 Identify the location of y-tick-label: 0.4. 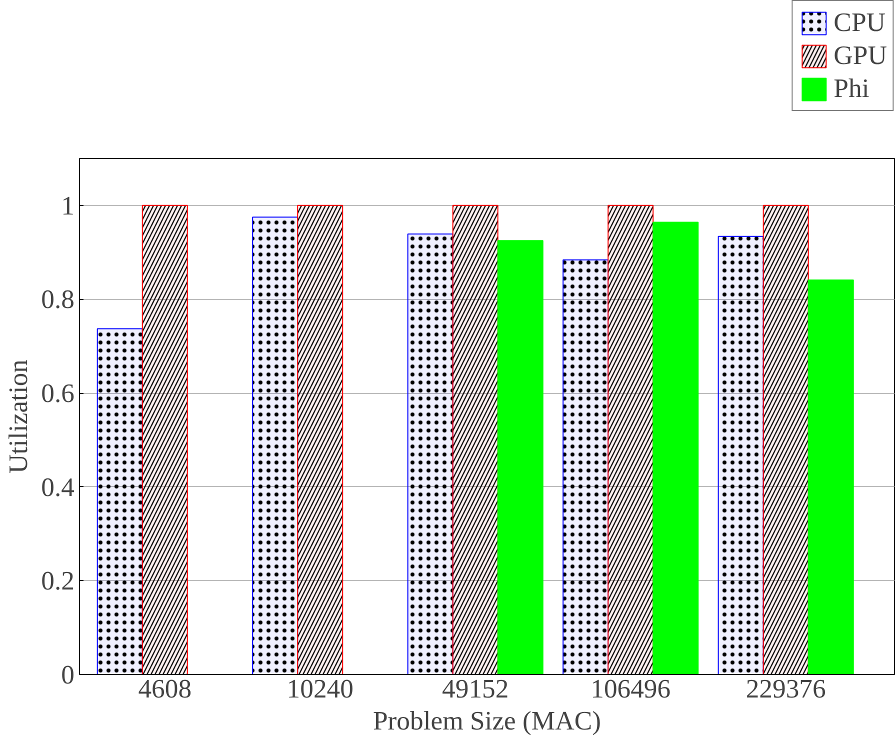
(58, 487).